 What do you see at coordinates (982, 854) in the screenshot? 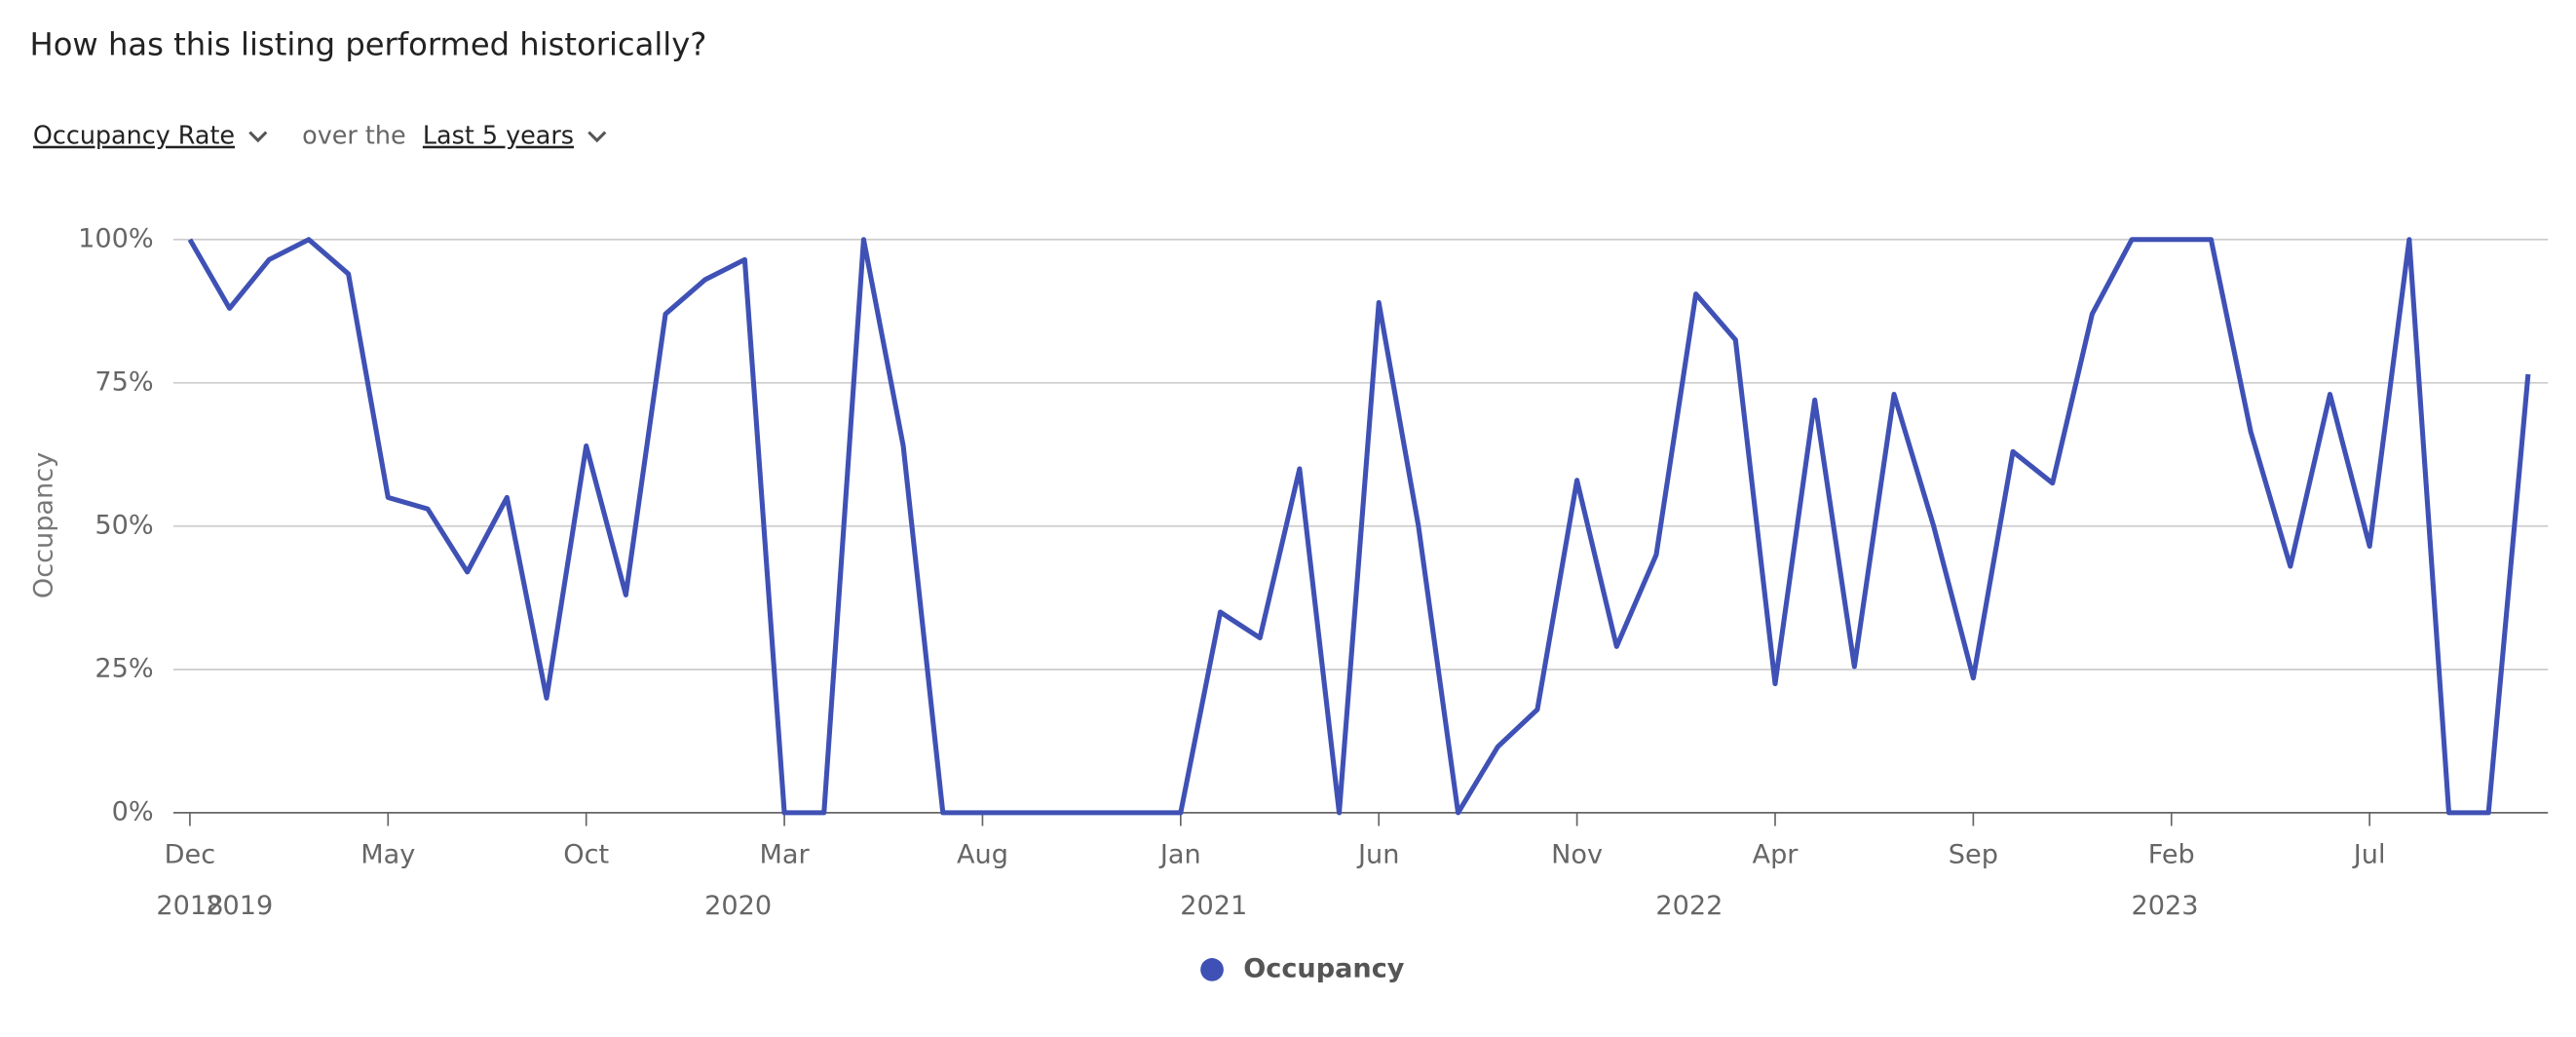
I see `x-tick-label: Aug` at bounding box center [982, 854].